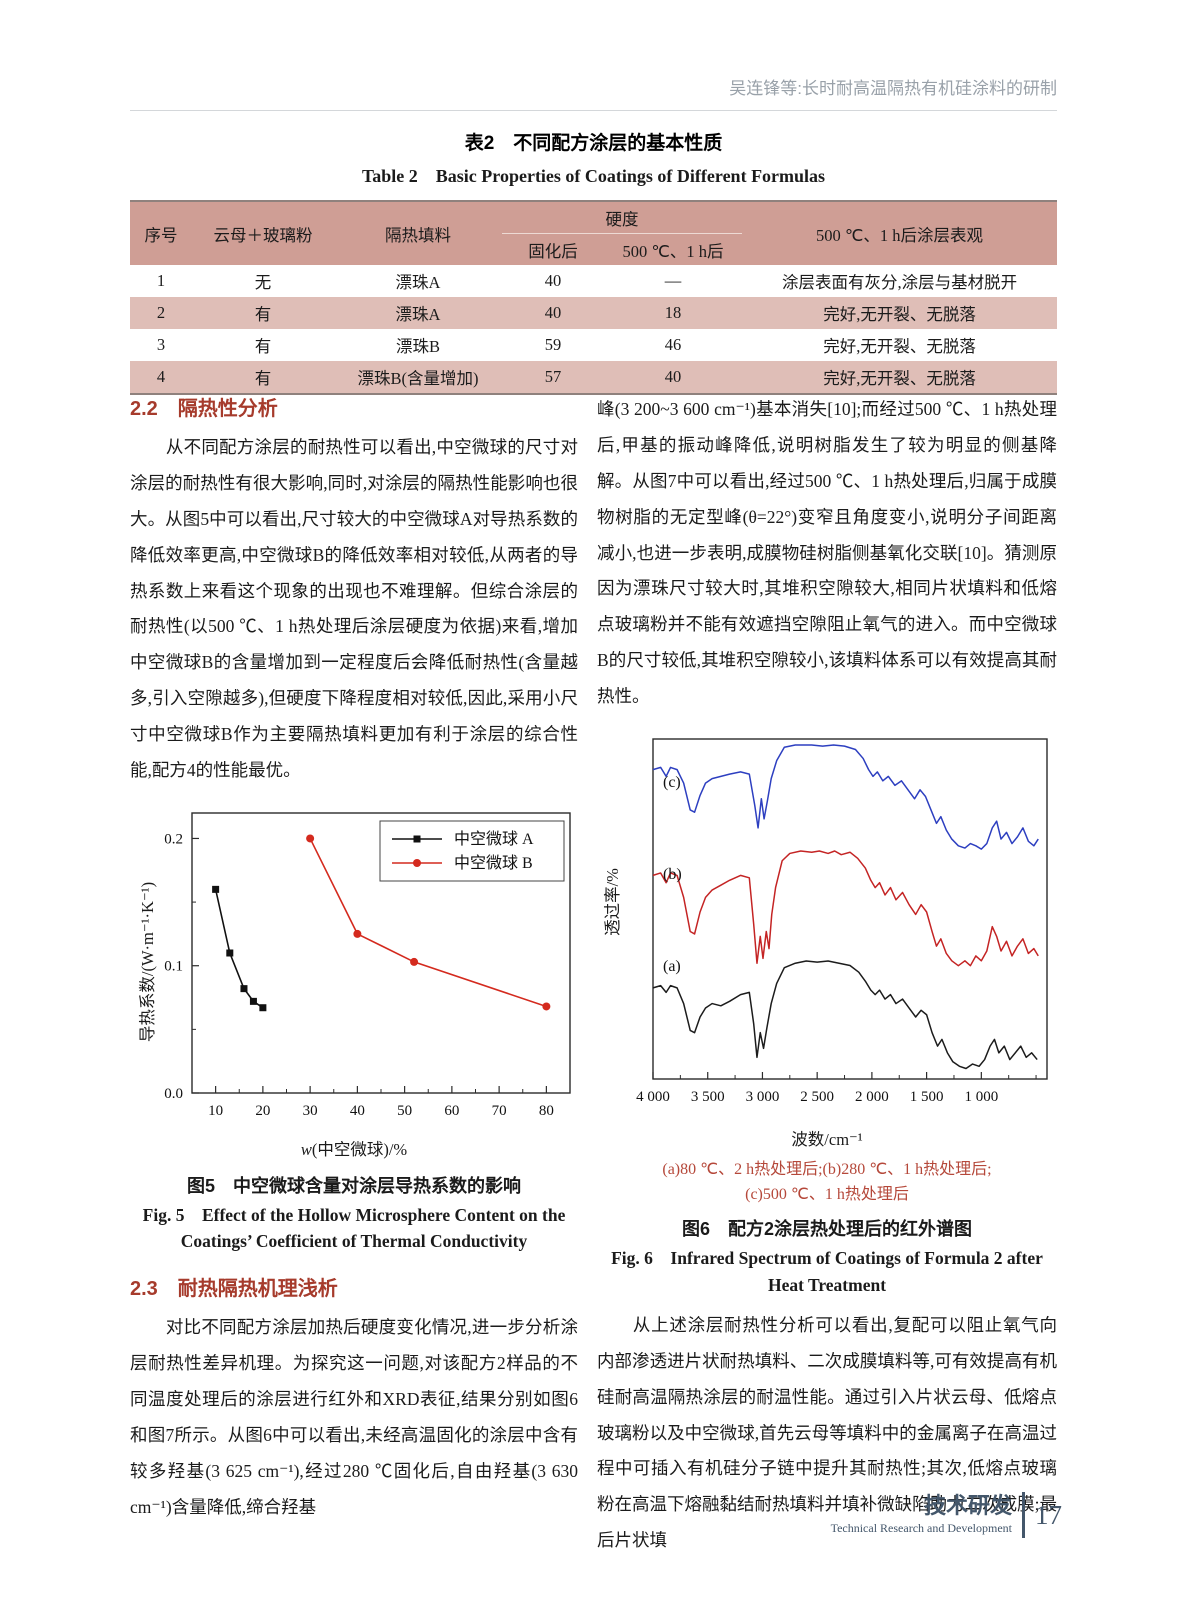 The height and width of the screenshot is (1600, 1187). What do you see at coordinates (263, 235) in the screenshot?
I see `col-header-mica: 云母＋玻璃粉` at bounding box center [263, 235].